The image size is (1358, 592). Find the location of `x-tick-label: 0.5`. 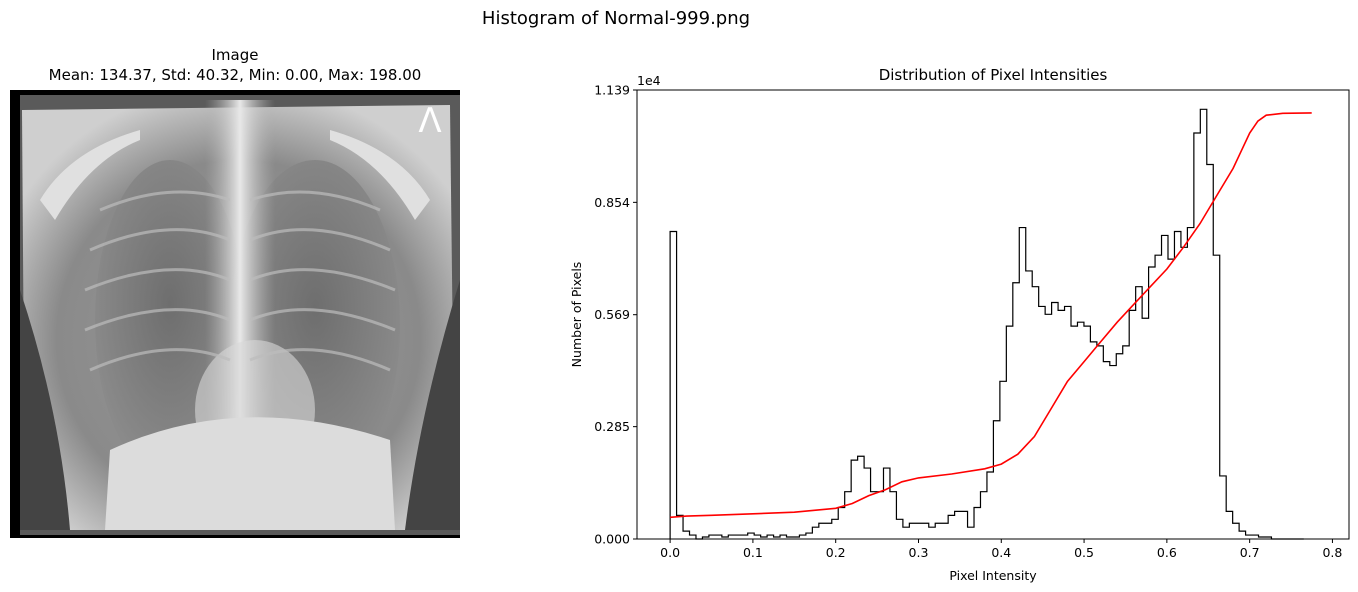

x-tick-label: 0.5 is located at coordinates (1084, 552).